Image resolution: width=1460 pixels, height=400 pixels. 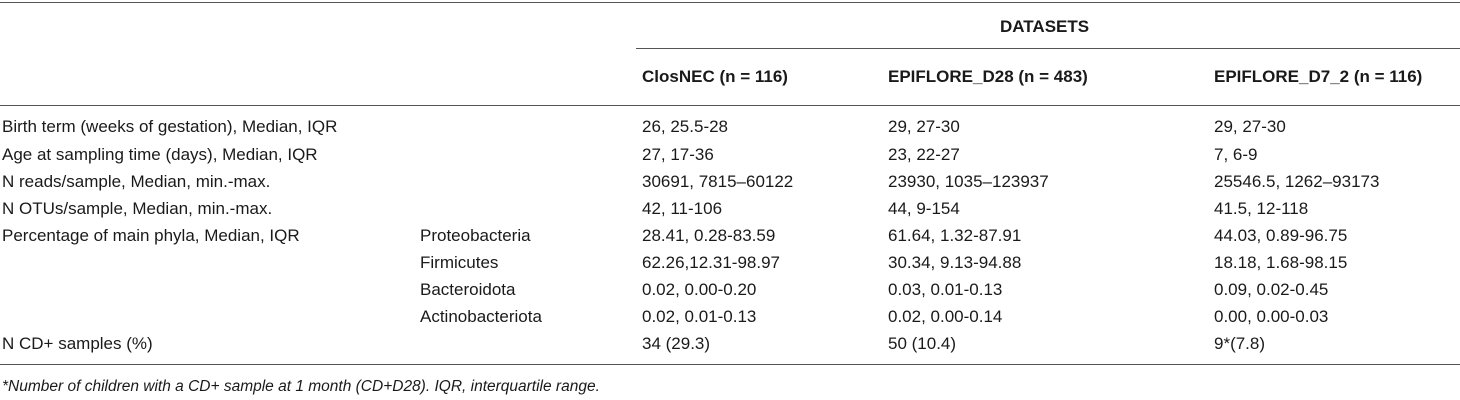 What do you see at coordinates (136, 181) in the screenshot?
I see `row-label: N reads/sample, Median, min.-max.` at bounding box center [136, 181].